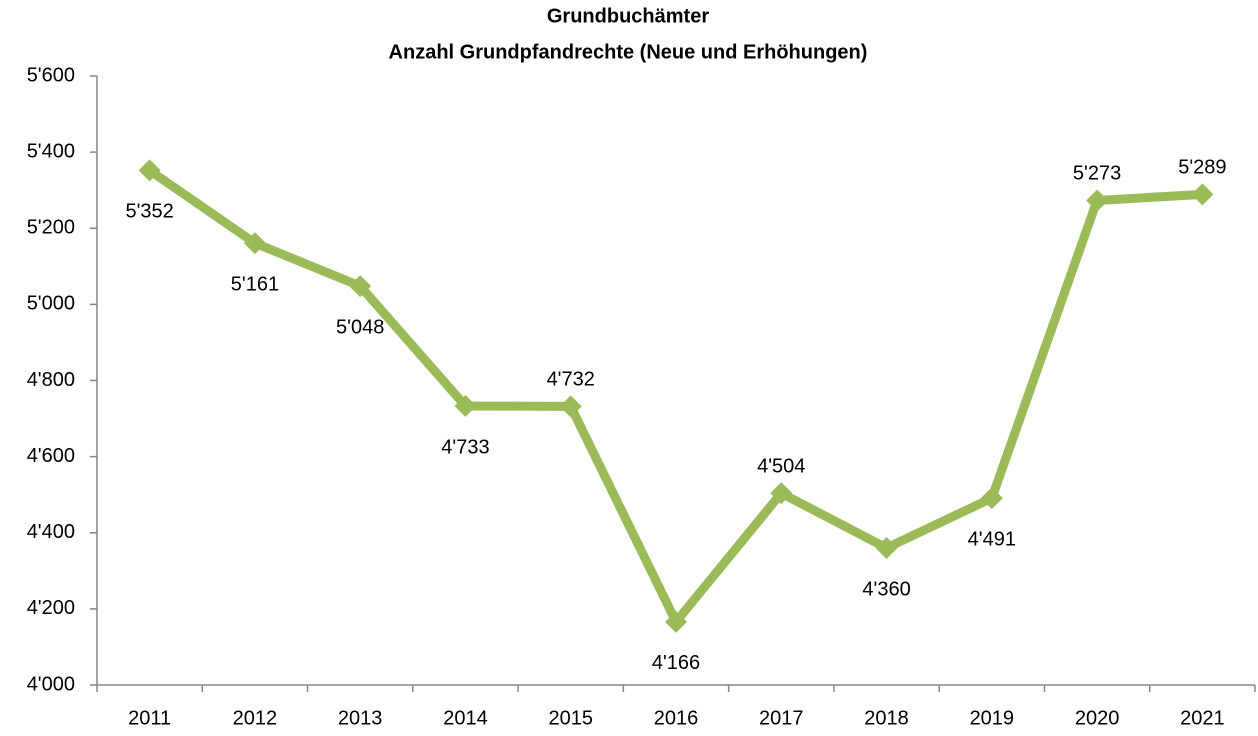  What do you see at coordinates (51, 456) in the screenshot?
I see `y-tick-label: 4'600` at bounding box center [51, 456].